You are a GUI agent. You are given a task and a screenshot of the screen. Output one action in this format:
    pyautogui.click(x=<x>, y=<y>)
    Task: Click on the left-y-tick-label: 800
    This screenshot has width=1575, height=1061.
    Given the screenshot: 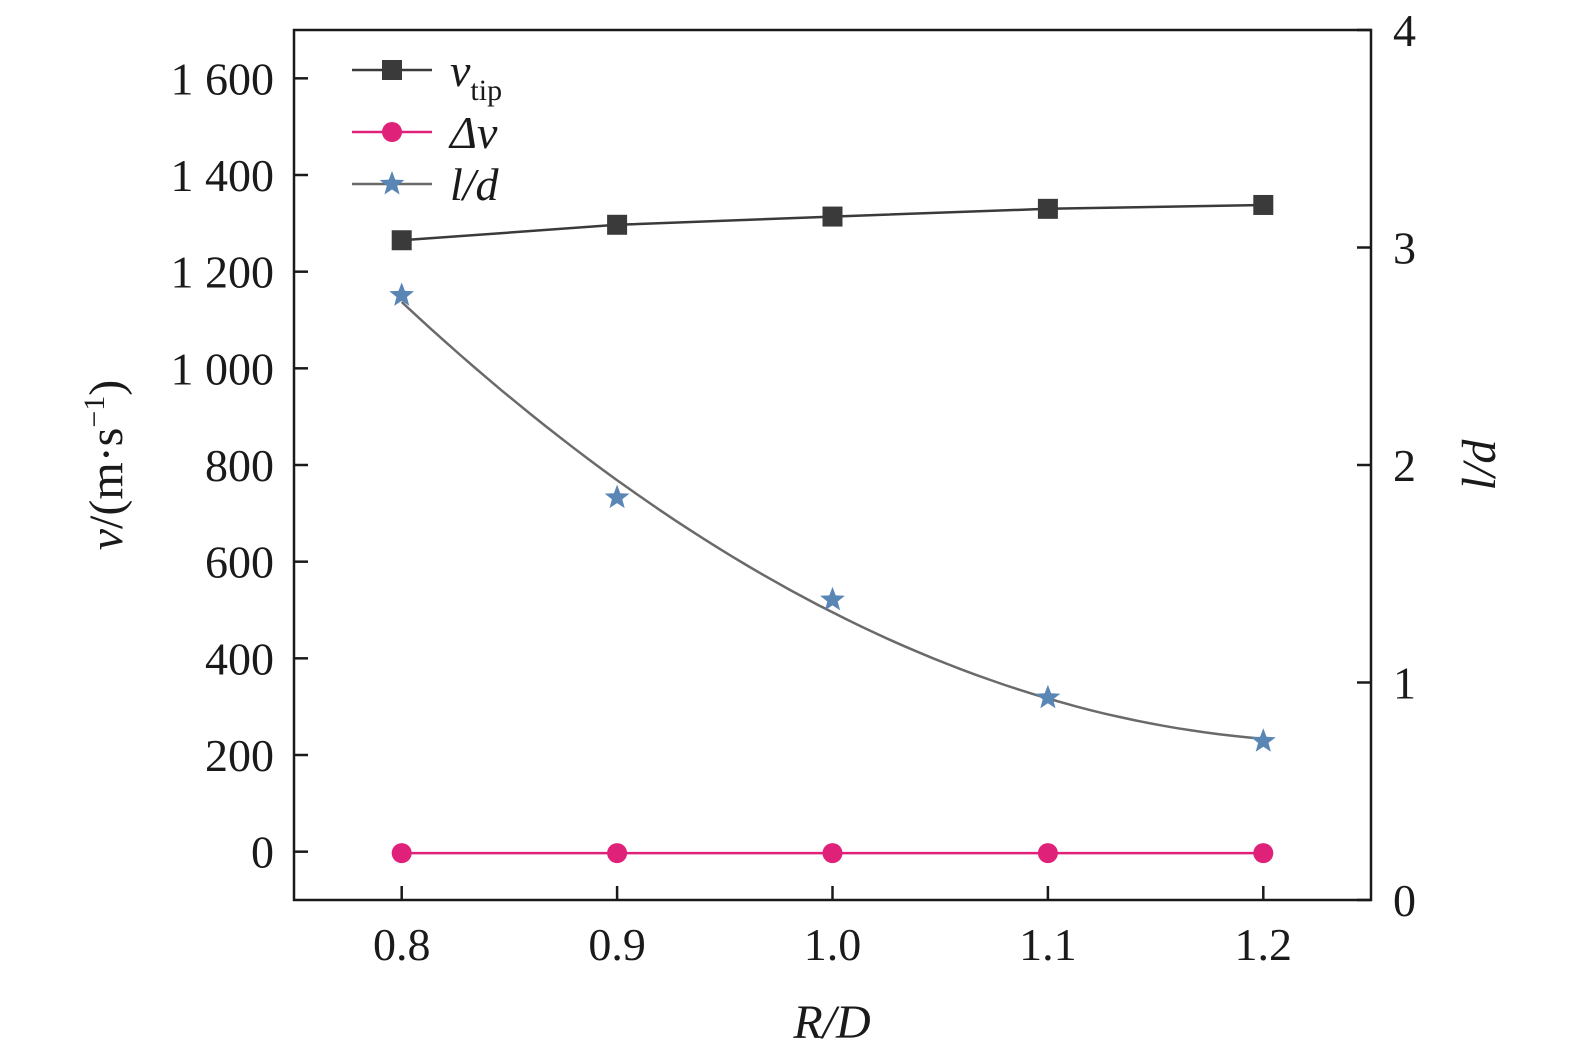 What is the action you would take?
    pyautogui.click(x=239, y=465)
    